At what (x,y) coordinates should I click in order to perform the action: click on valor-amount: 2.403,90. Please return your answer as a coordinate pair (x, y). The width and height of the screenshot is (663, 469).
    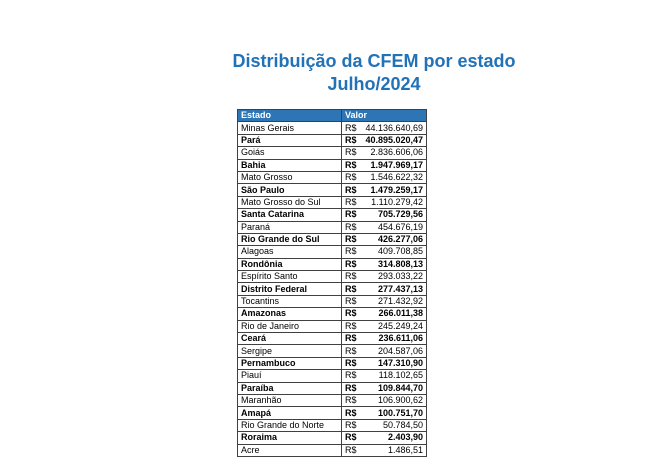
    Looking at the image, I should click on (405, 437).